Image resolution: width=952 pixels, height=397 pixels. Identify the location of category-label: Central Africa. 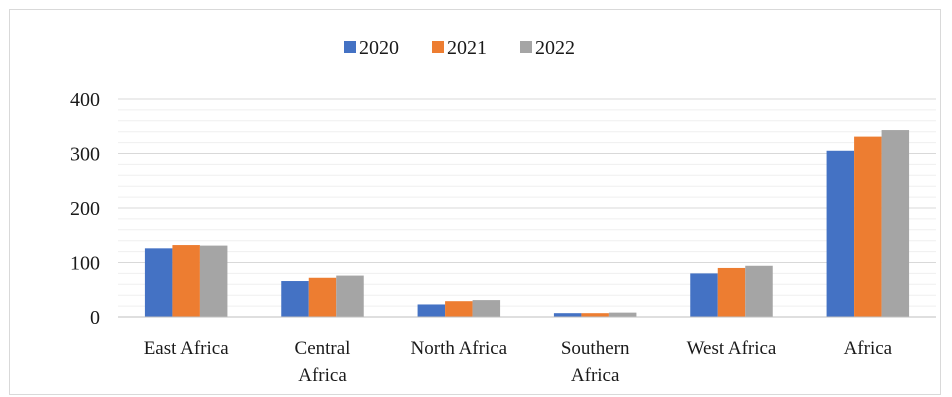
(323, 362).